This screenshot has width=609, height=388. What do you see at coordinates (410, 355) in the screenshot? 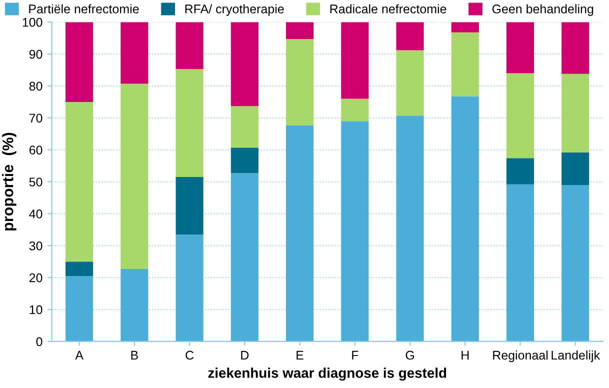
I see `x-tick-label: G` at bounding box center [410, 355].